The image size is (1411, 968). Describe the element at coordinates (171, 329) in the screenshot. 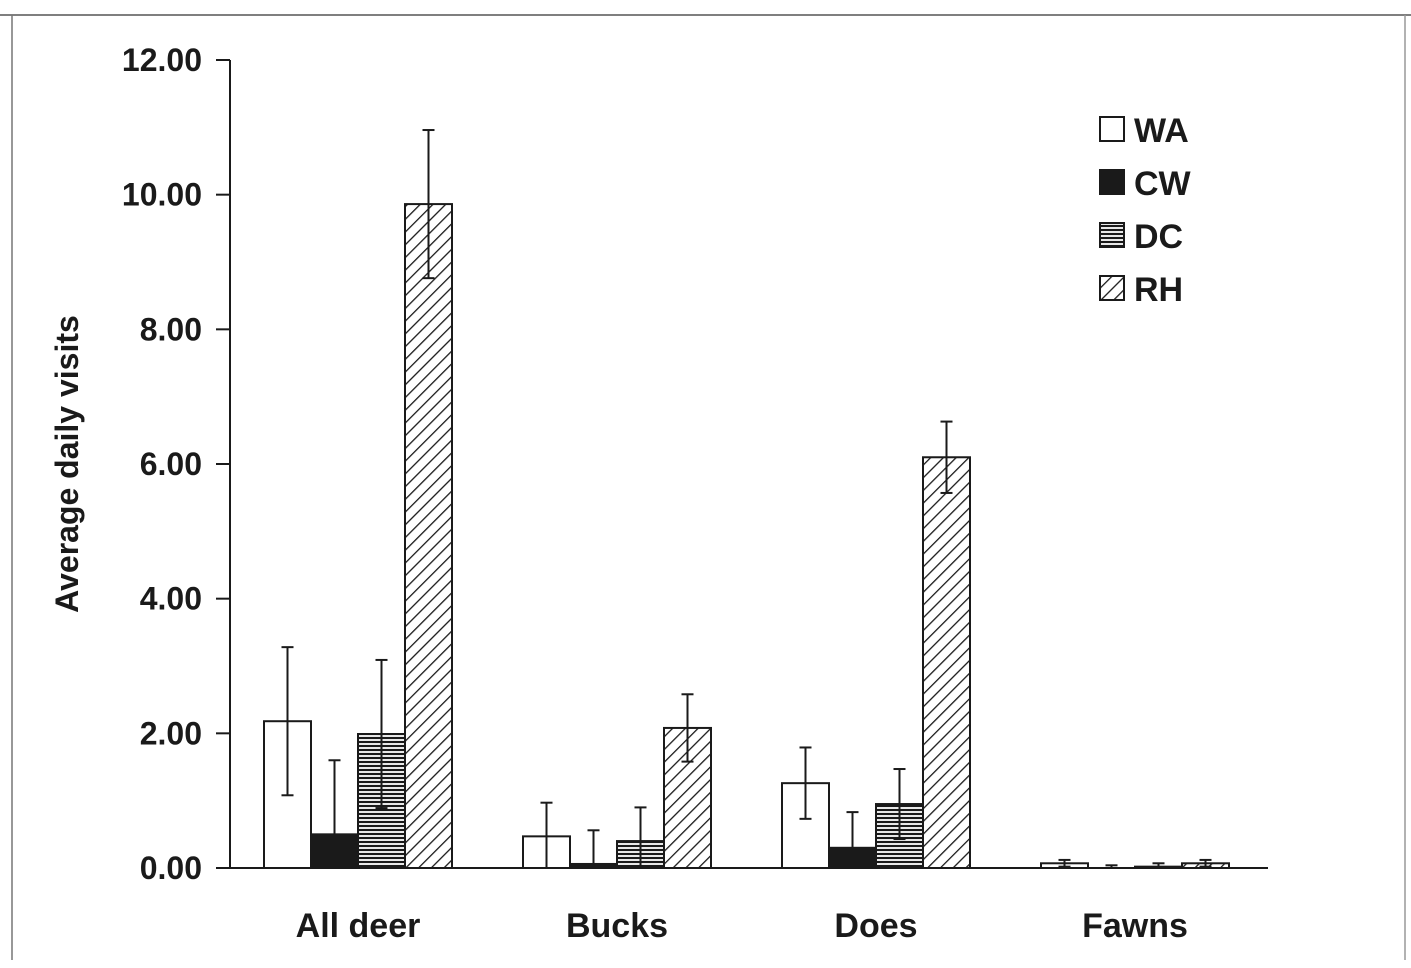

I see `y-tick-label: 8.00` at that location.